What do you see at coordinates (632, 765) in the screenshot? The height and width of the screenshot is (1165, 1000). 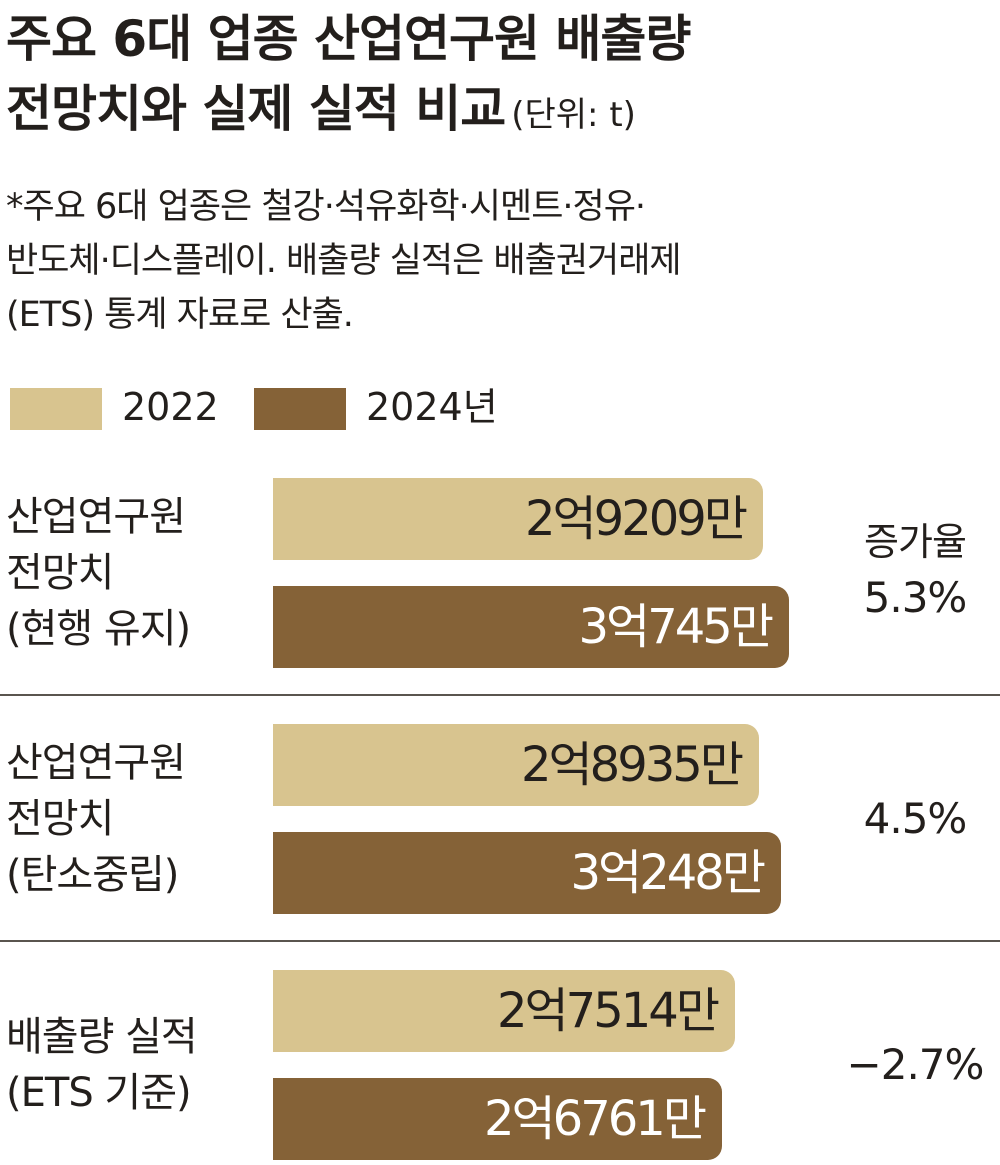 I see `data-label-s2022-2: 2억8935만` at bounding box center [632, 765].